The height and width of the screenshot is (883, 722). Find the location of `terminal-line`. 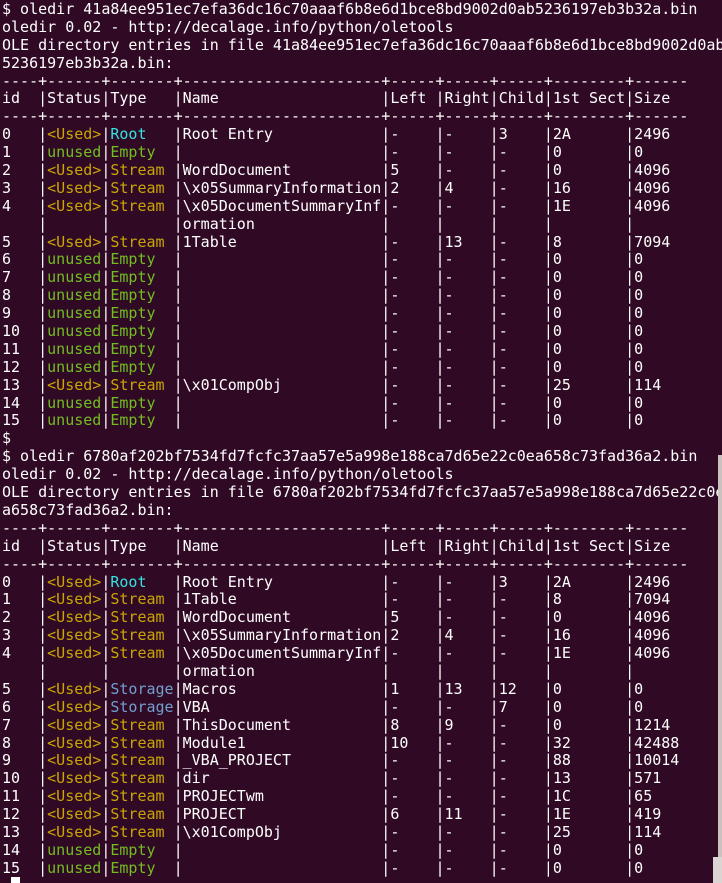

terminal-line is located at coordinates (362, 879).